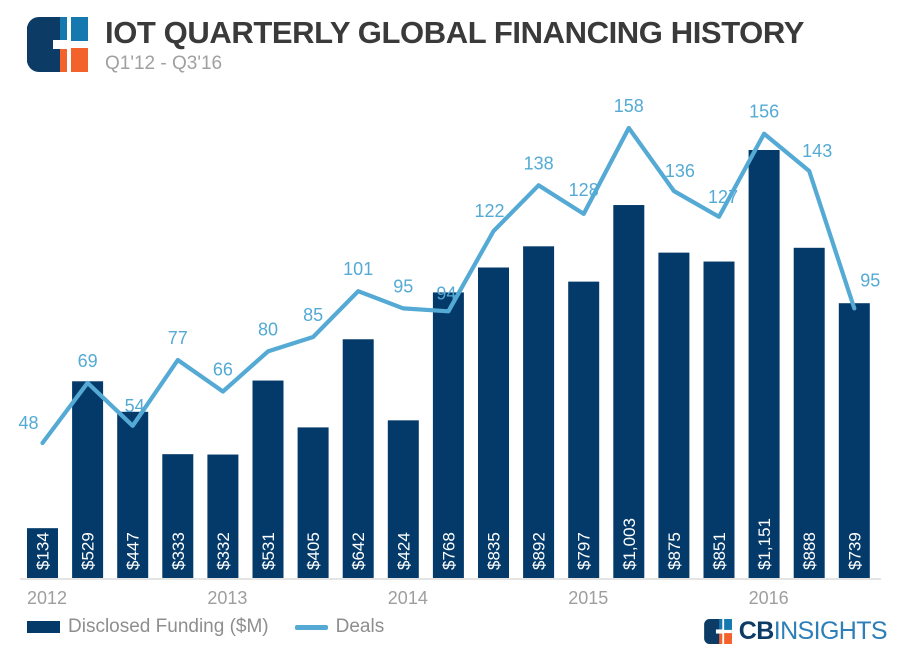  What do you see at coordinates (629, 392) in the screenshot?
I see `bar-Q2'15` at bounding box center [629, 392].